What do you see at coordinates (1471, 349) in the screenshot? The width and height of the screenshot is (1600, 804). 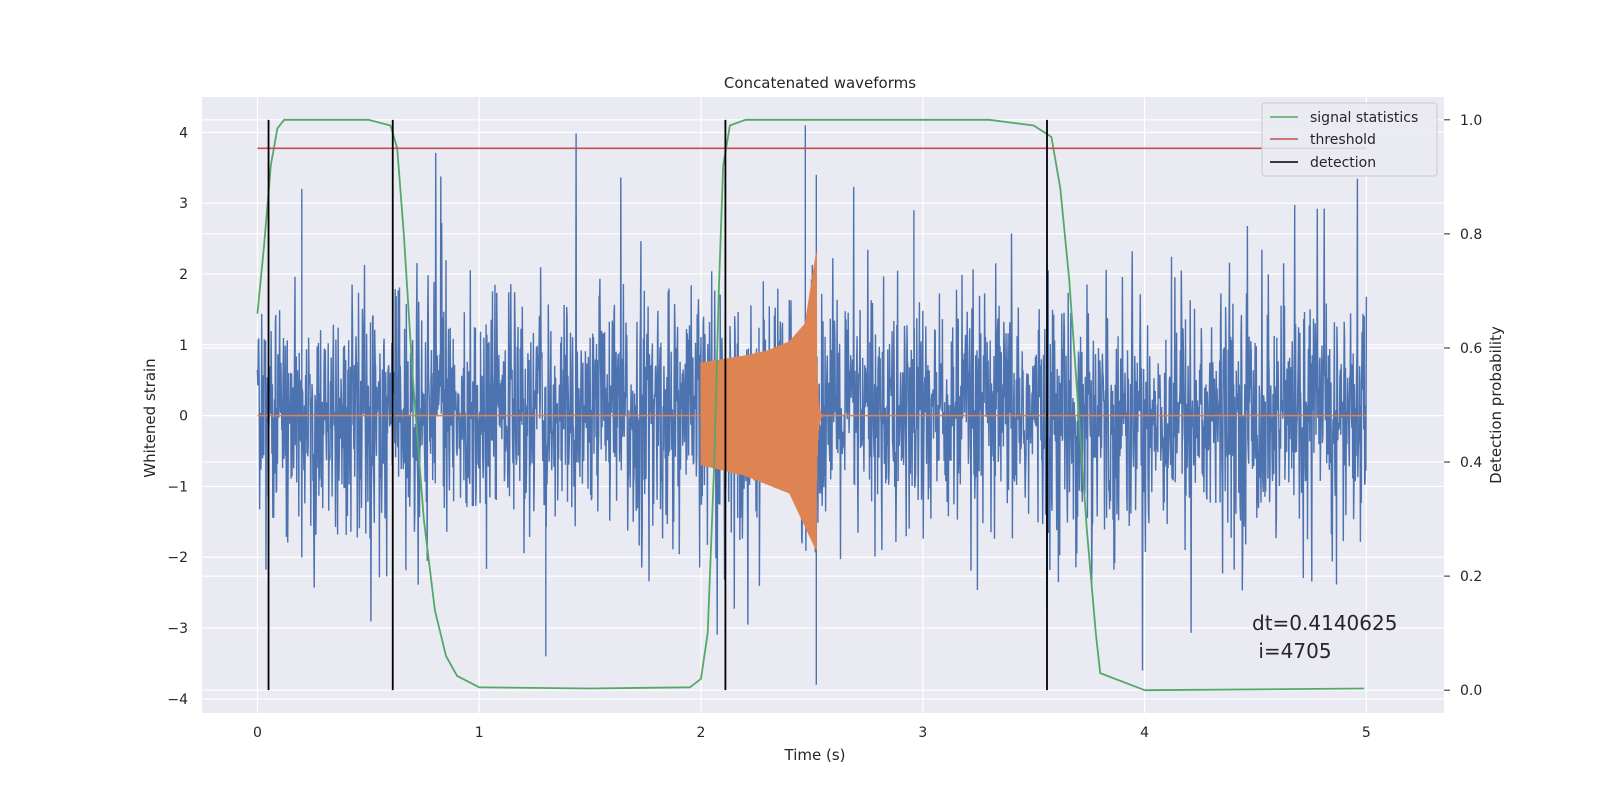 I see `y2-tick-label: 0.6` at bounding box center [1471, 349].